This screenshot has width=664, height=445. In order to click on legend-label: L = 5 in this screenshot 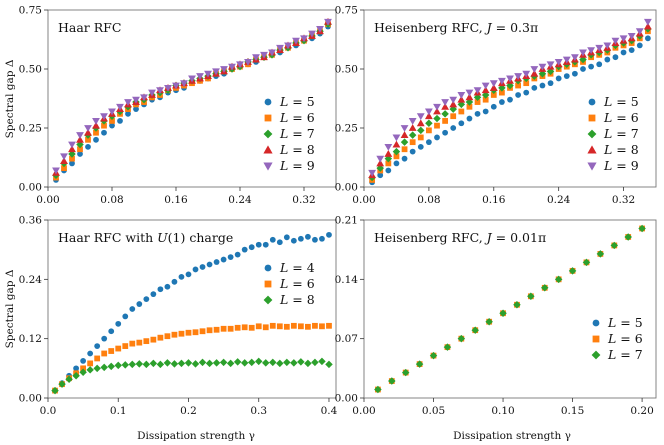, I will do `click(621, 101)`.